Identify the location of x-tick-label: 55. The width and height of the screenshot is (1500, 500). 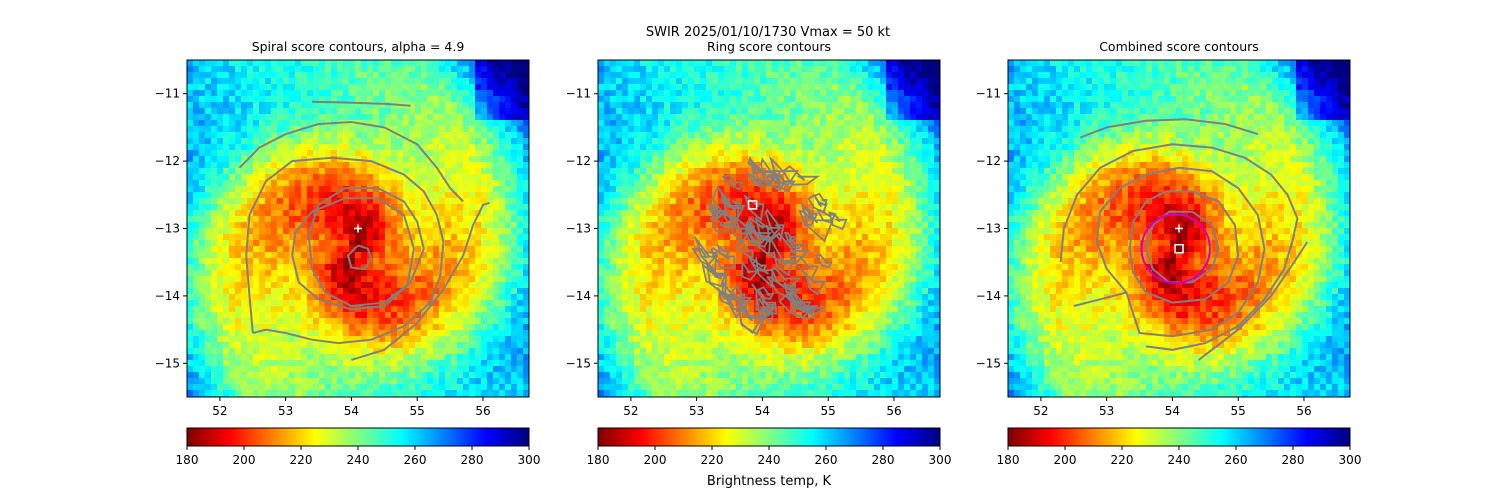
(1238, 411).